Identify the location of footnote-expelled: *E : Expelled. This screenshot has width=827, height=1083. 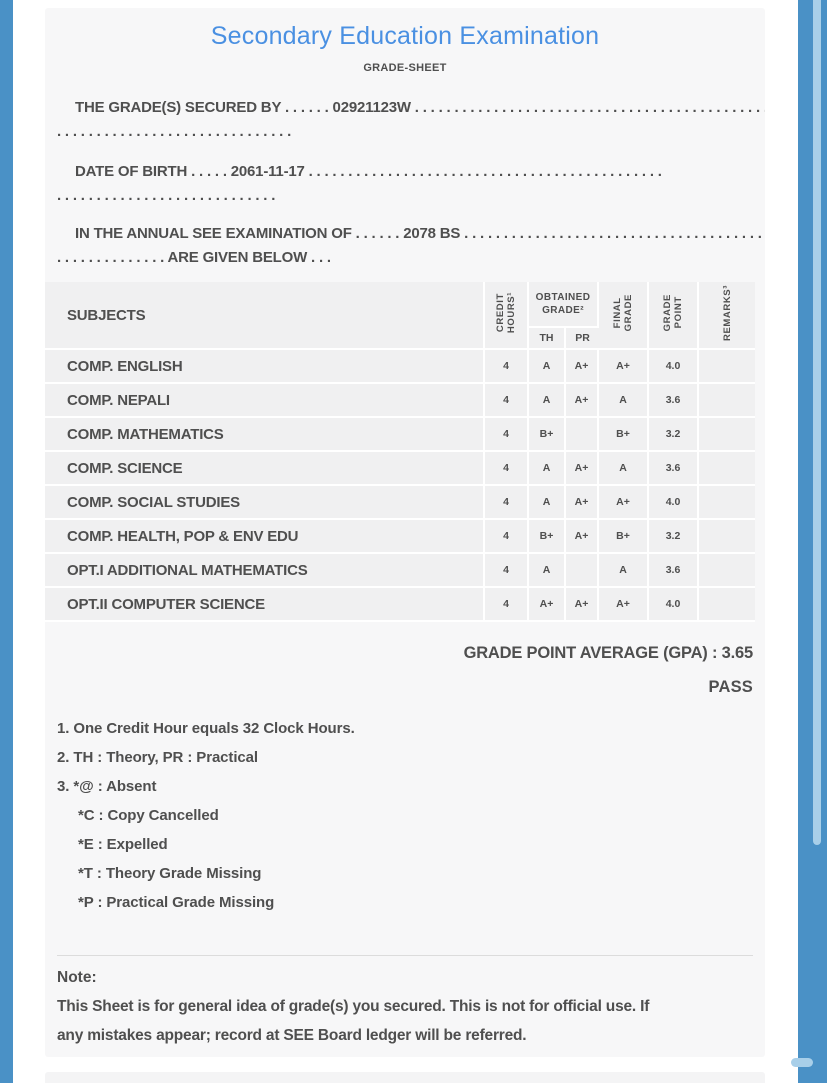
(123, 844).